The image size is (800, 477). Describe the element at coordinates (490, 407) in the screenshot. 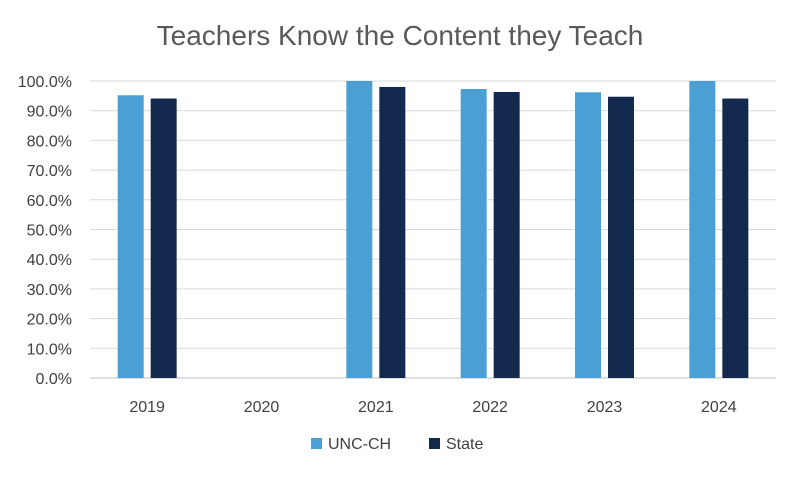

I see `x-tick-label: 2022` at that location.